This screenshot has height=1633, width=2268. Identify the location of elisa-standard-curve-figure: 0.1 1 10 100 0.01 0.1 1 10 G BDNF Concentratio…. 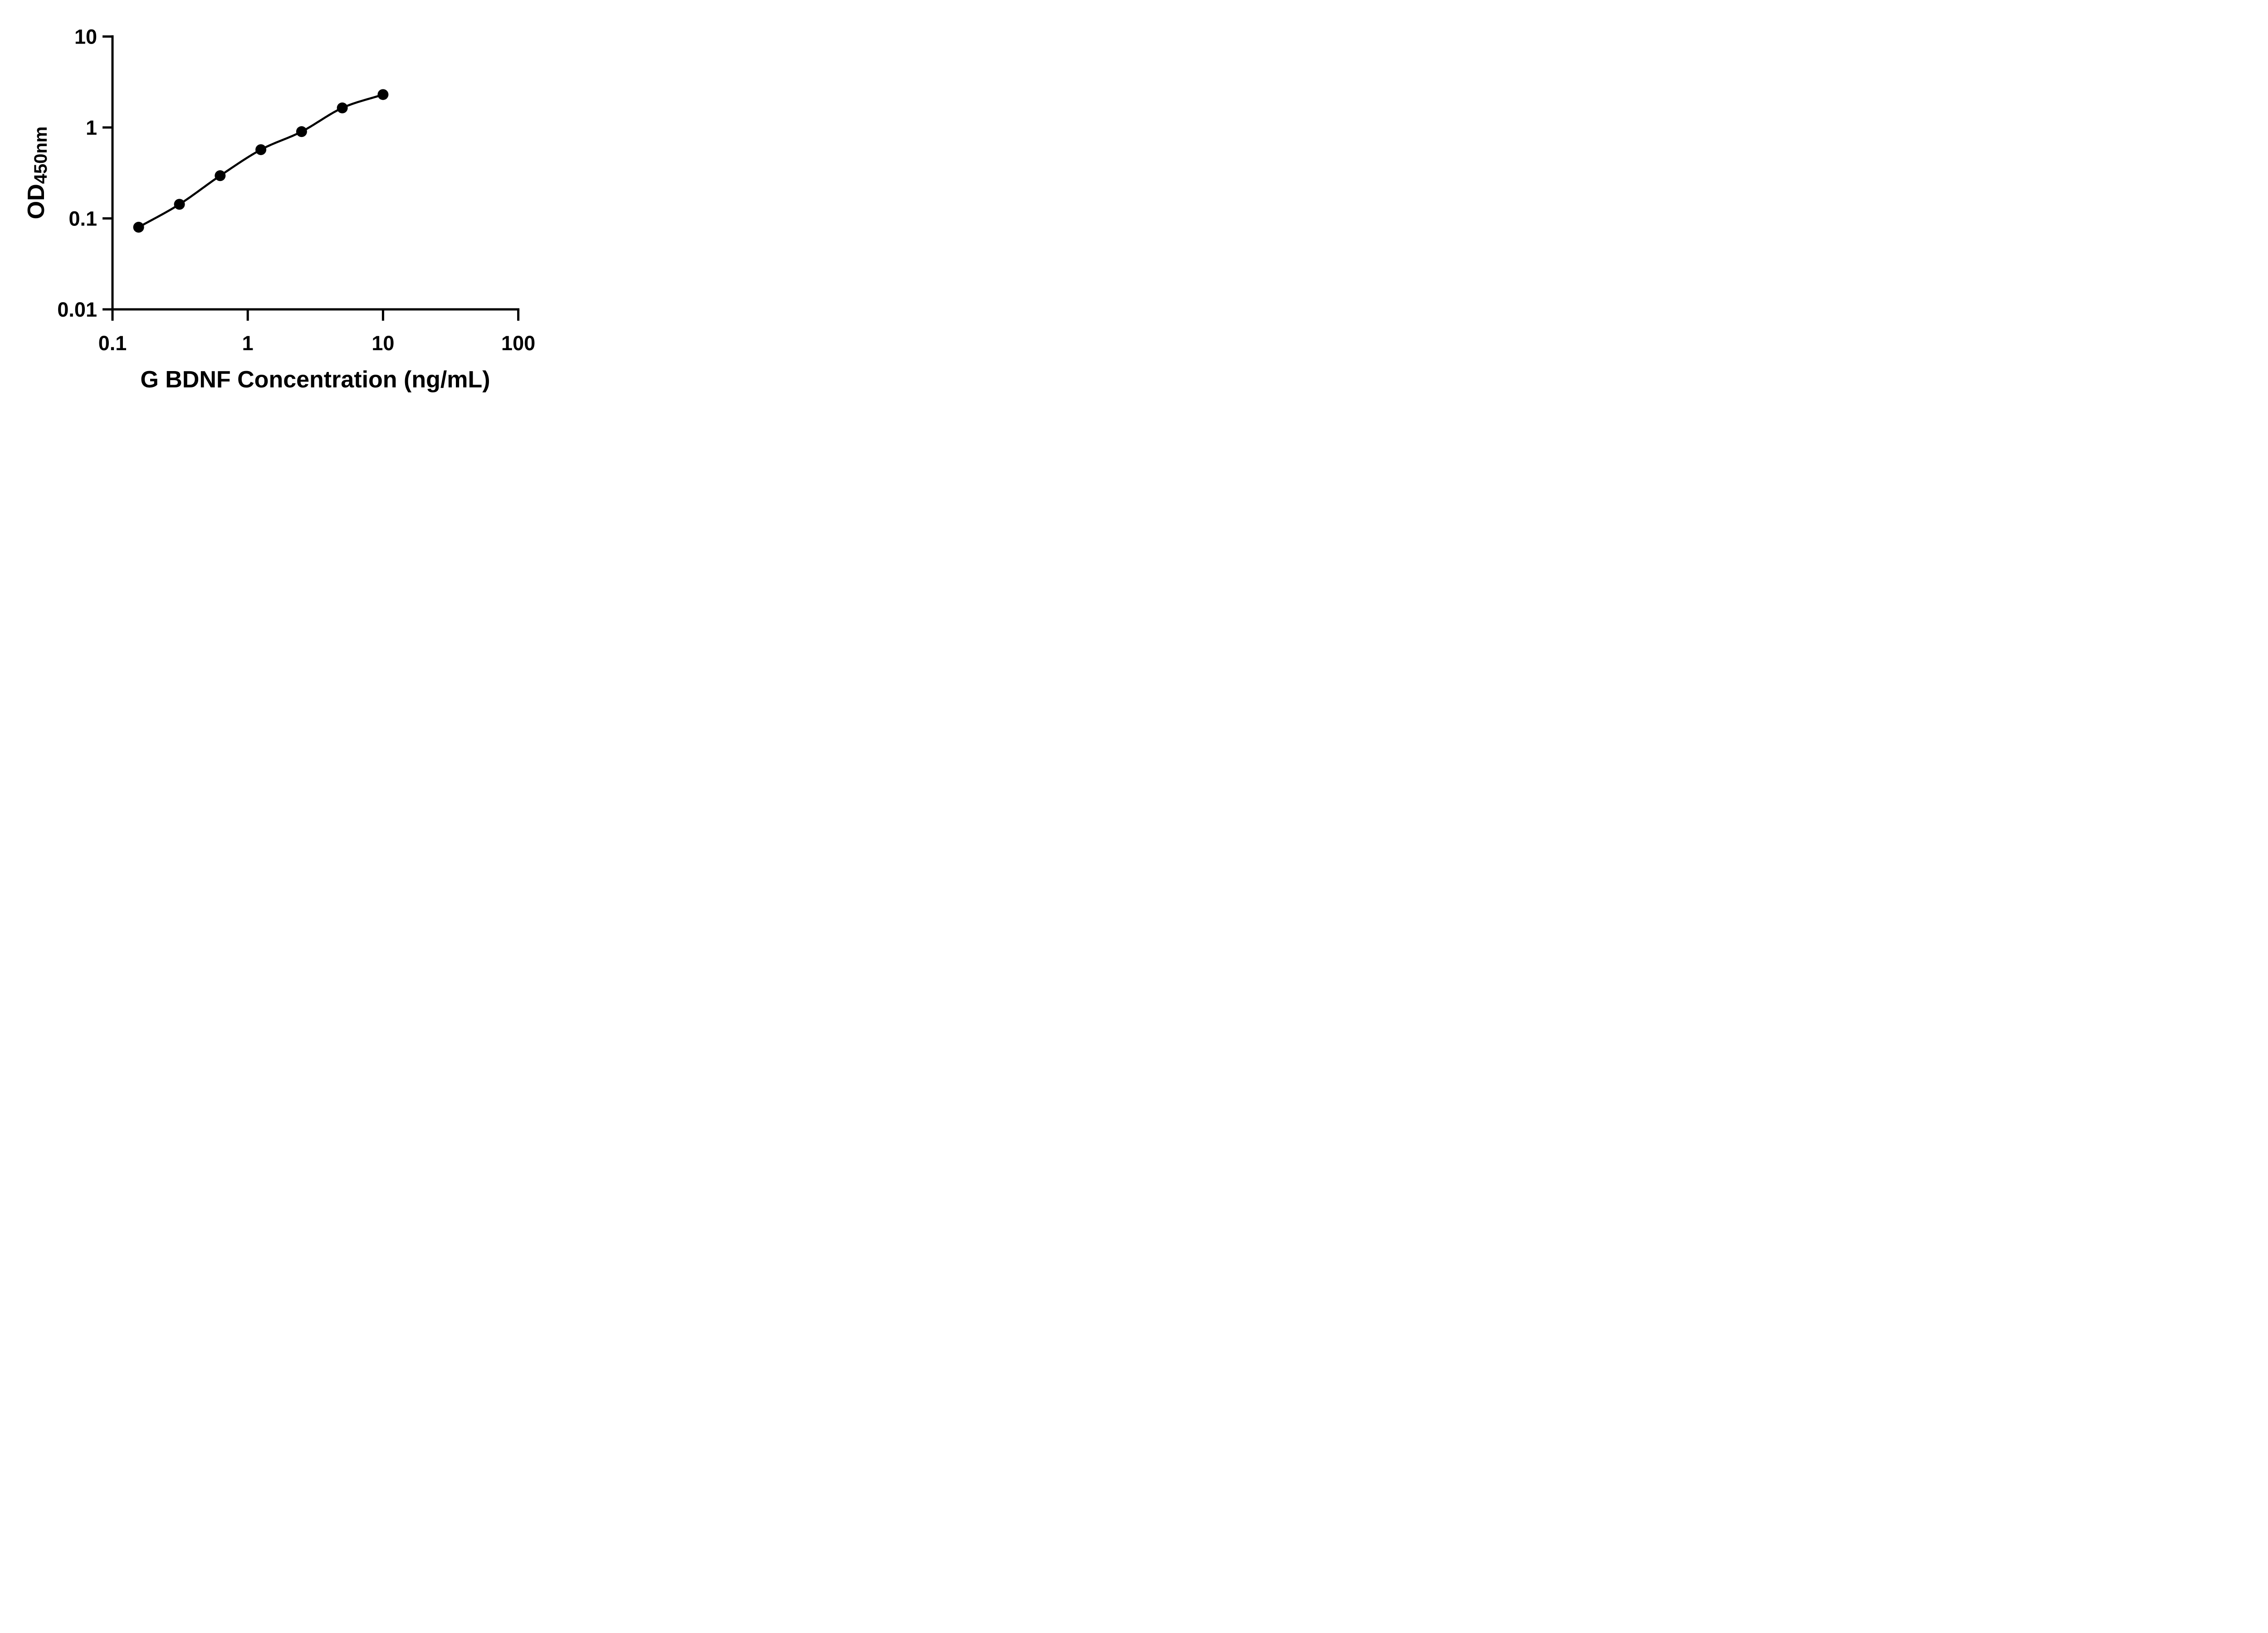
(291, 203).